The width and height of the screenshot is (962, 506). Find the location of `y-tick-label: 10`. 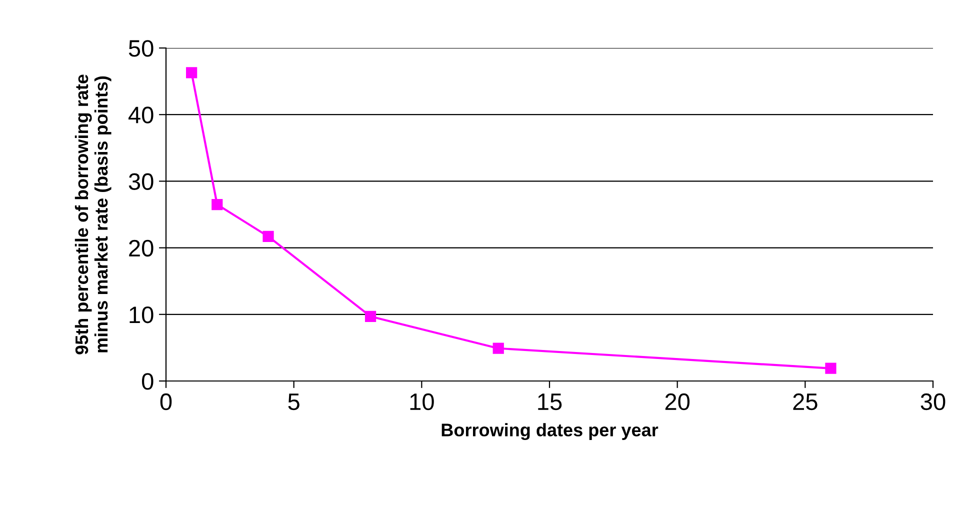

y-tick-label: 10 is located at coordinates (142, 315).